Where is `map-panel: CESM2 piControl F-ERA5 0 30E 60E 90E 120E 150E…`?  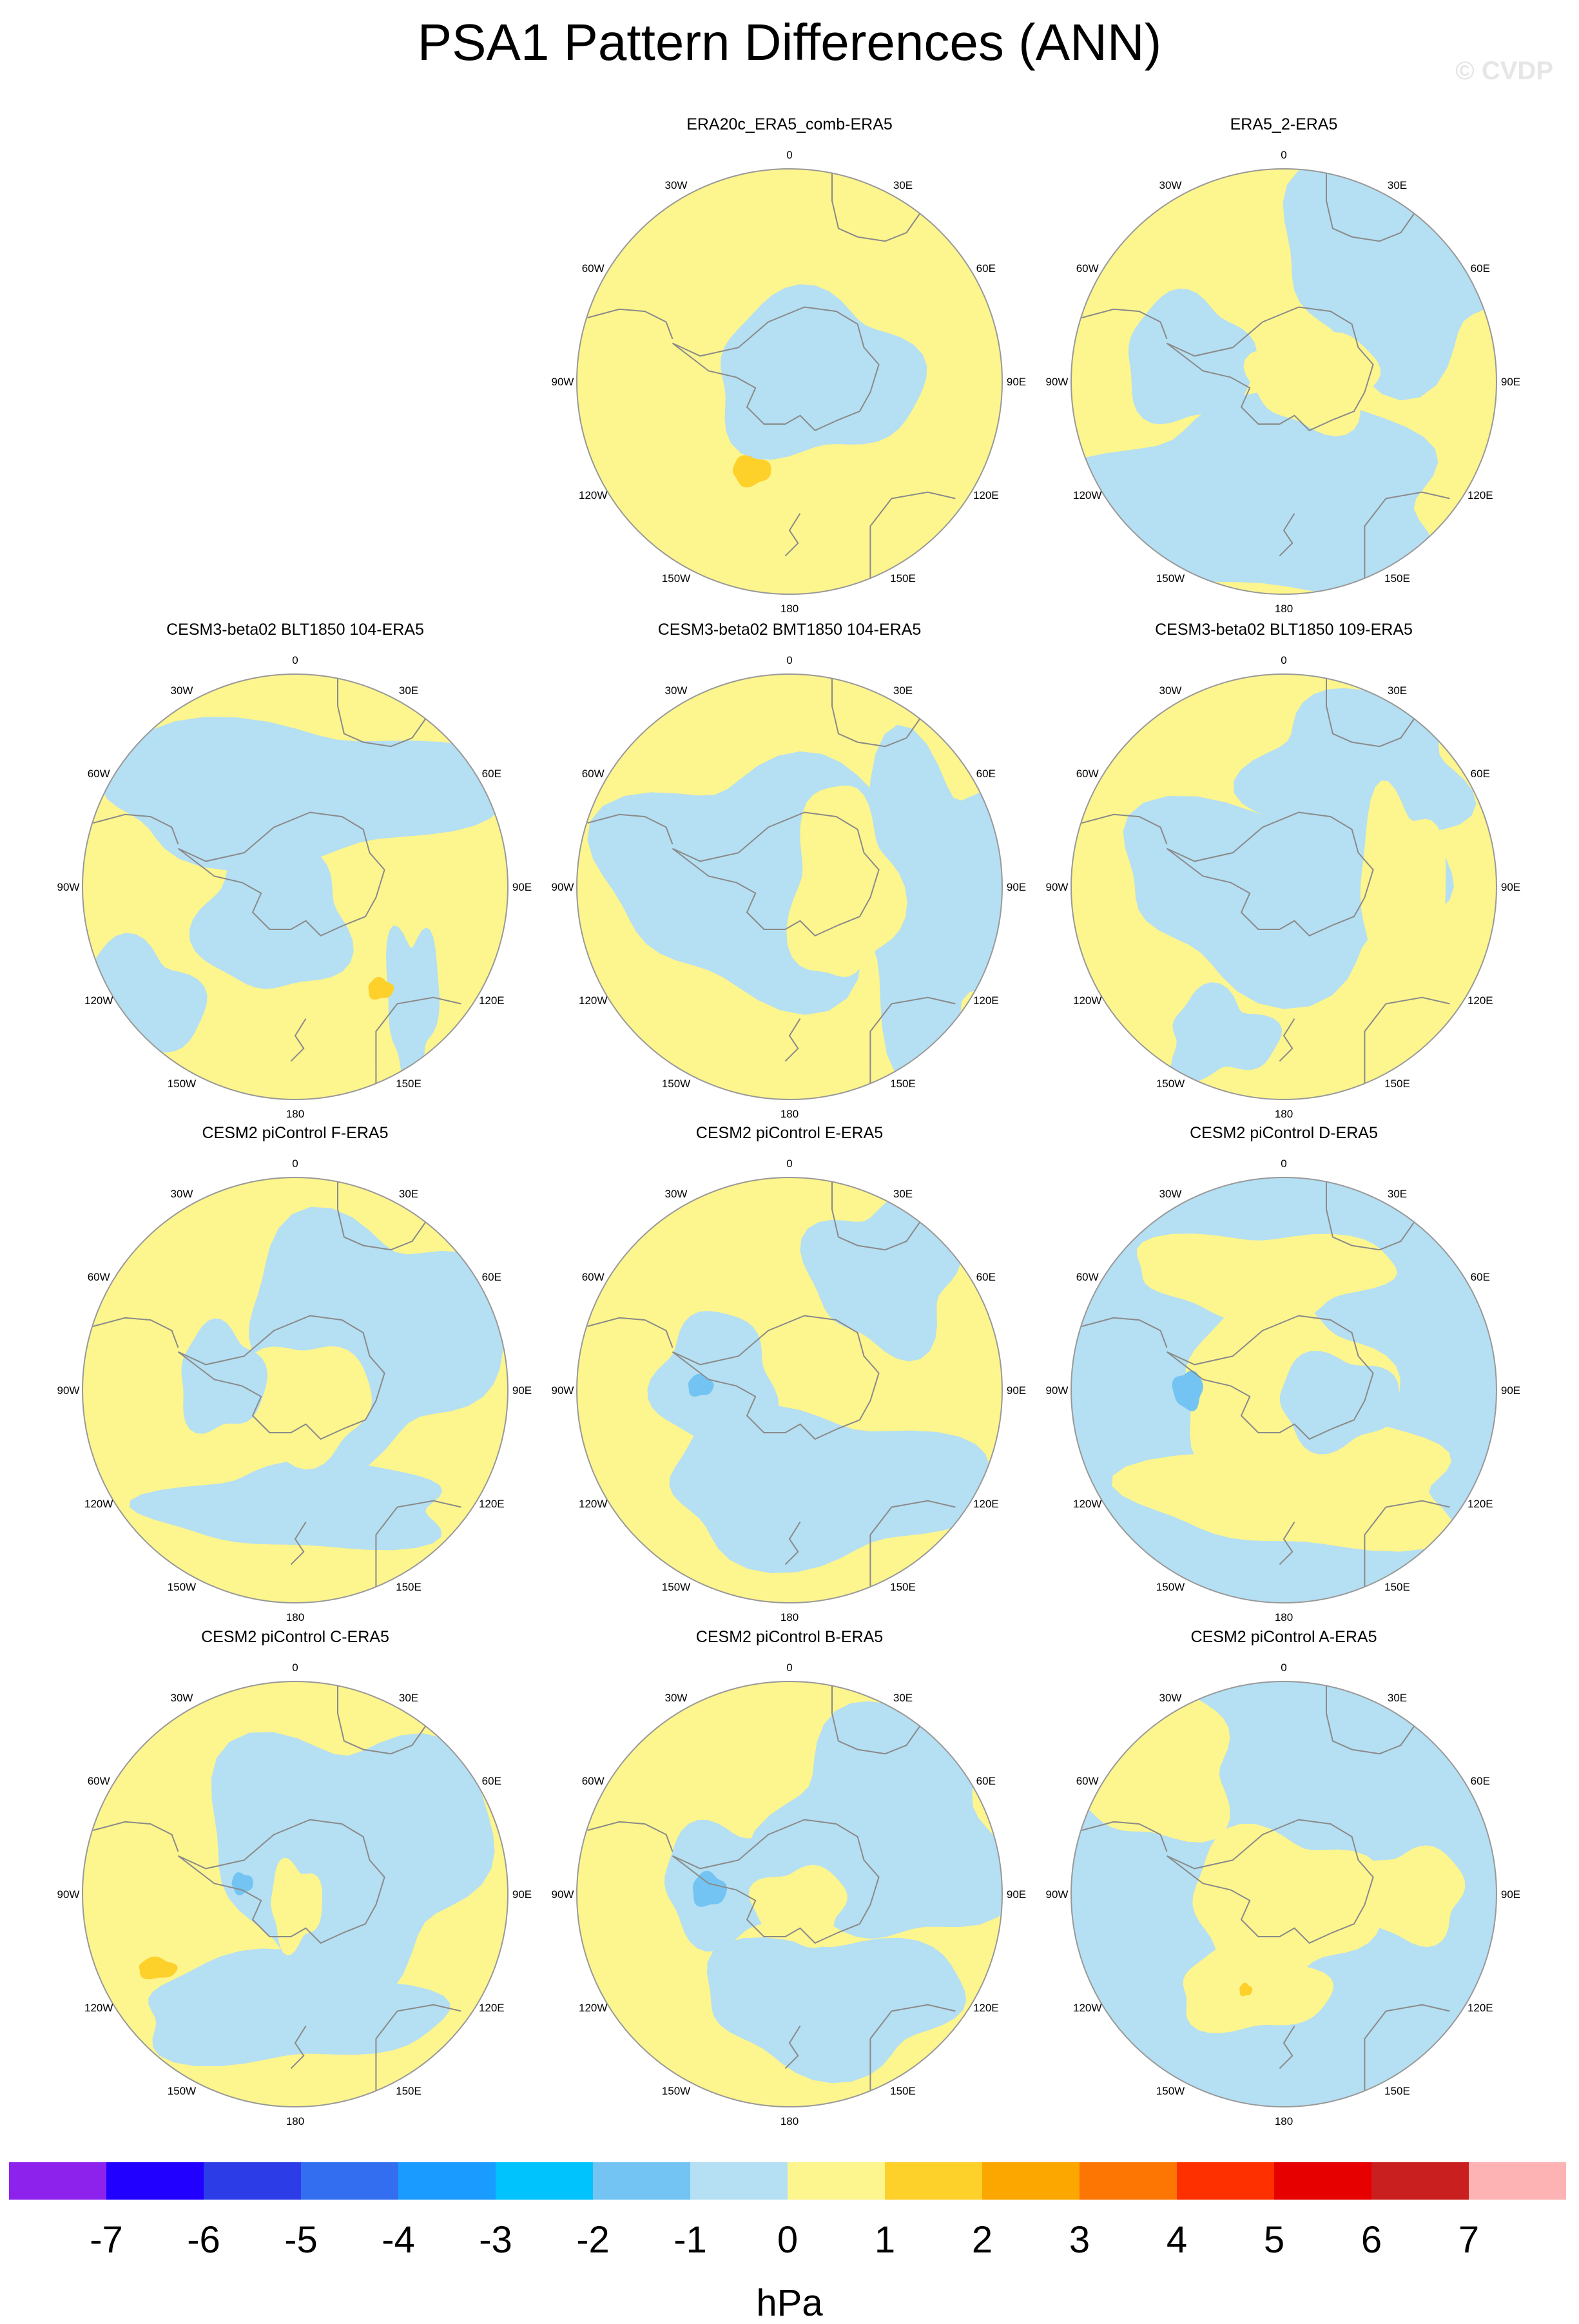
map-panel: CESM2 piControl F-ERA5 0 30E 60E 90E 120E 150E… is located at coordinates (295, 1373).